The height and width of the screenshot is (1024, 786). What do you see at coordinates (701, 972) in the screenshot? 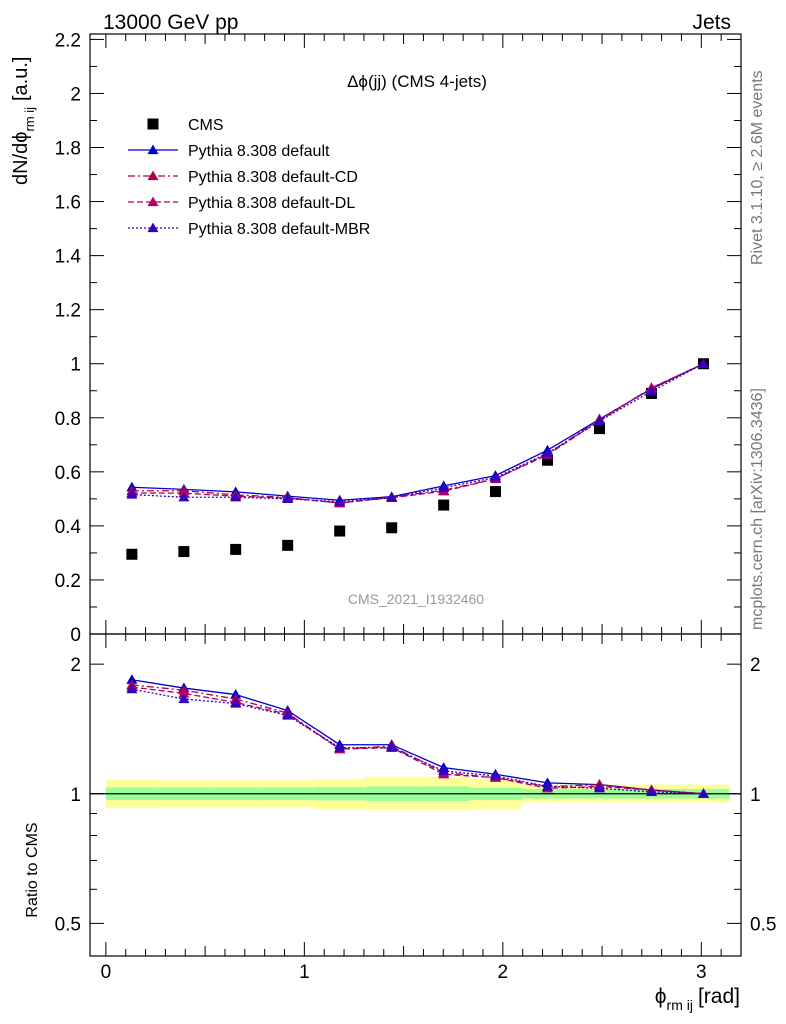
I see `x-tick-label: 3` at bounding box center [701, 972].